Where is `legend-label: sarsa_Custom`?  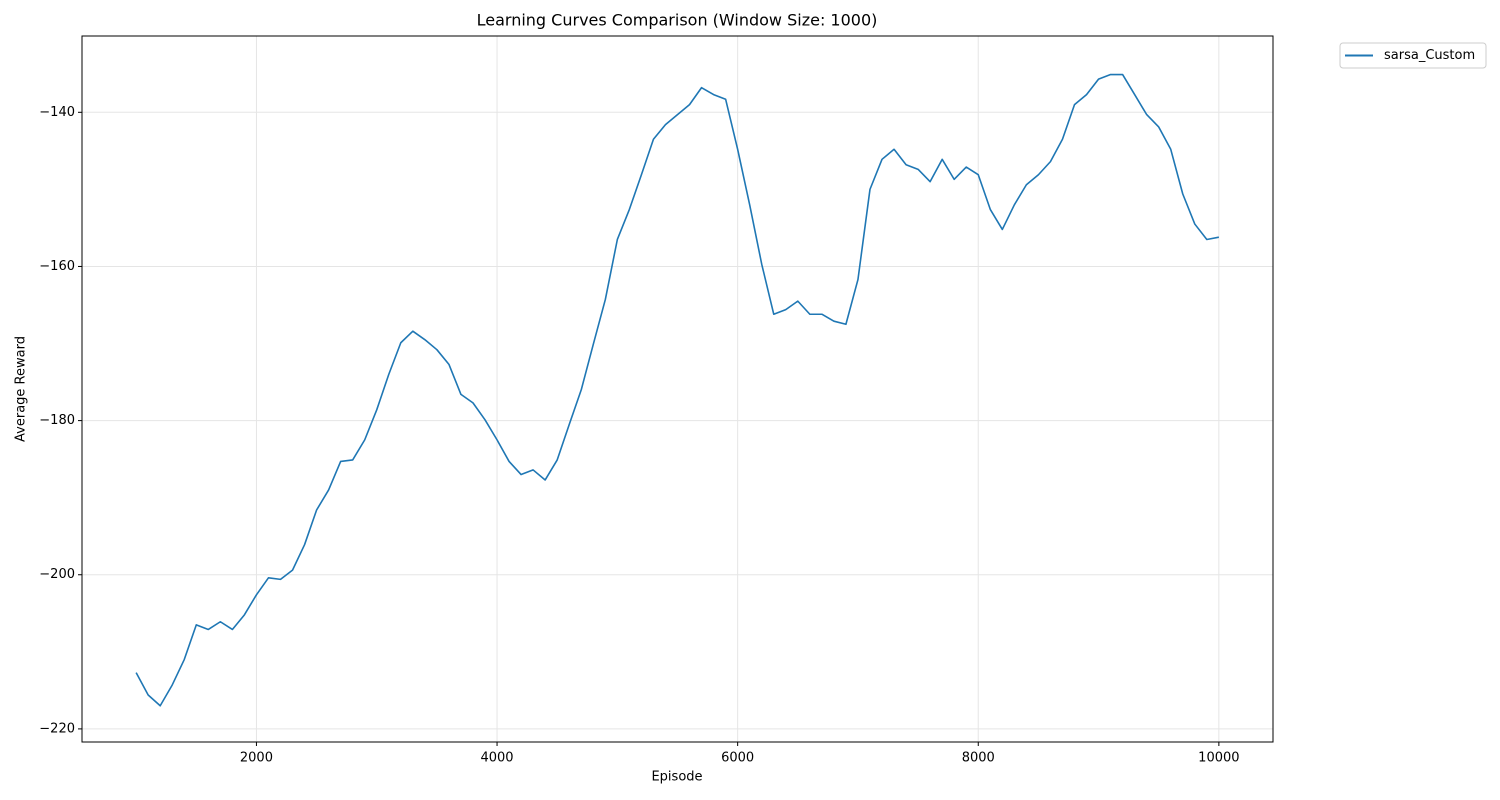
legend-label: sarsa_Custom is located at coordinates (1429, 55).